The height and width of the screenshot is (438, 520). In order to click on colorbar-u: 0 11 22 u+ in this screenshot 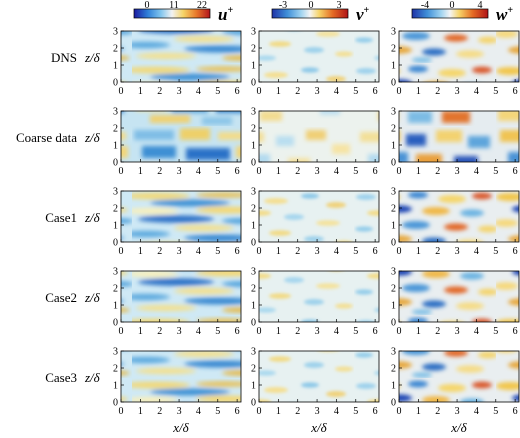, I will do `click(183, 12)`.